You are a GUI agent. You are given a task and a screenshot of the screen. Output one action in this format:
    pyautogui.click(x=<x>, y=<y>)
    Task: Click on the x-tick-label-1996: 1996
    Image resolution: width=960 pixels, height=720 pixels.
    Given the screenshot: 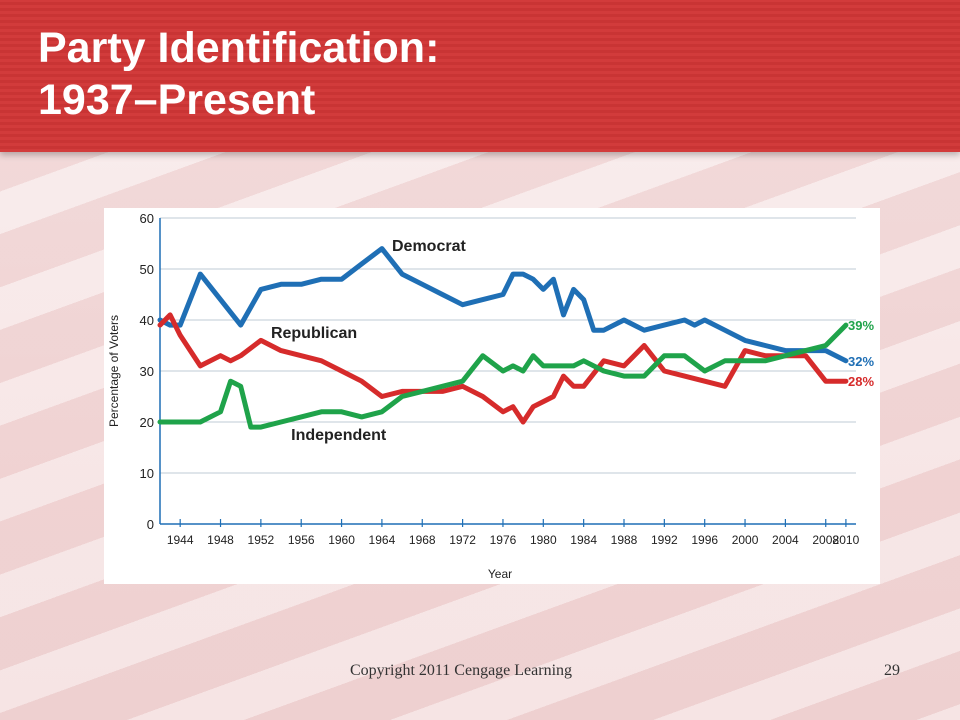 What is the action you would take?
    pyautogui.click(x=704, y=540)
    